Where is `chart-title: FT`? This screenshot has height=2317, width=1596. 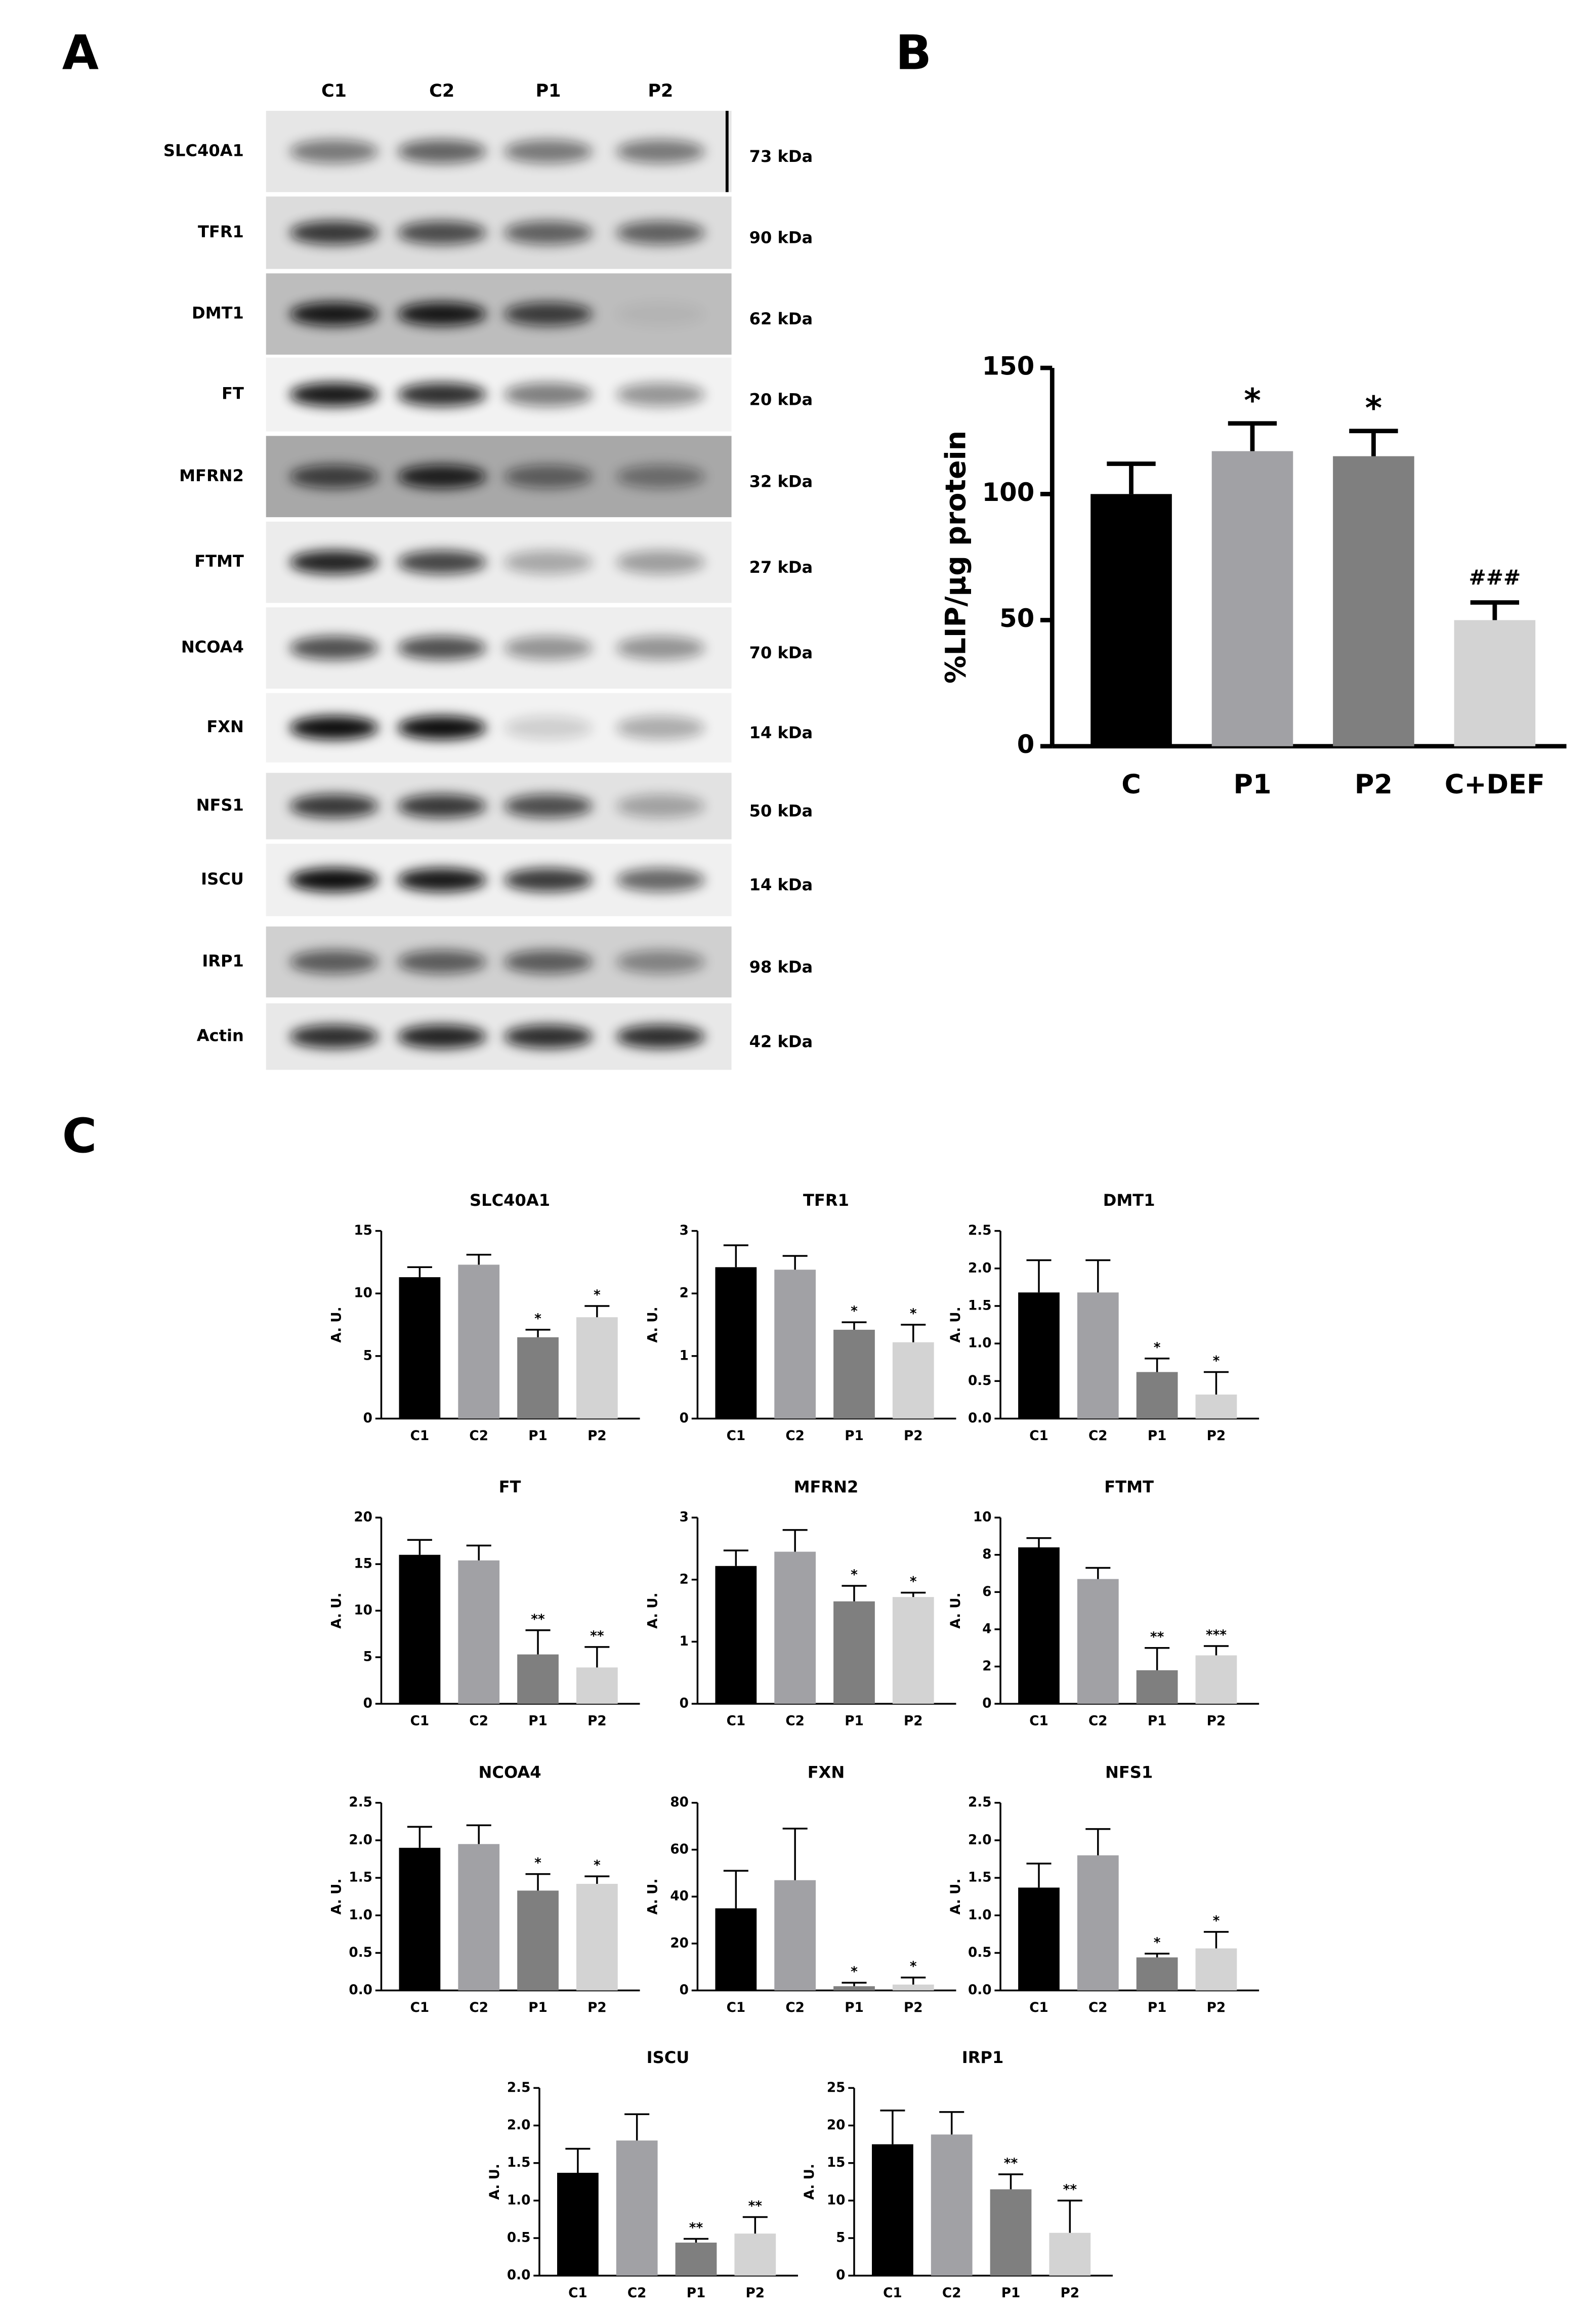
chart-title: FT is located at coordinates (510, 1488).